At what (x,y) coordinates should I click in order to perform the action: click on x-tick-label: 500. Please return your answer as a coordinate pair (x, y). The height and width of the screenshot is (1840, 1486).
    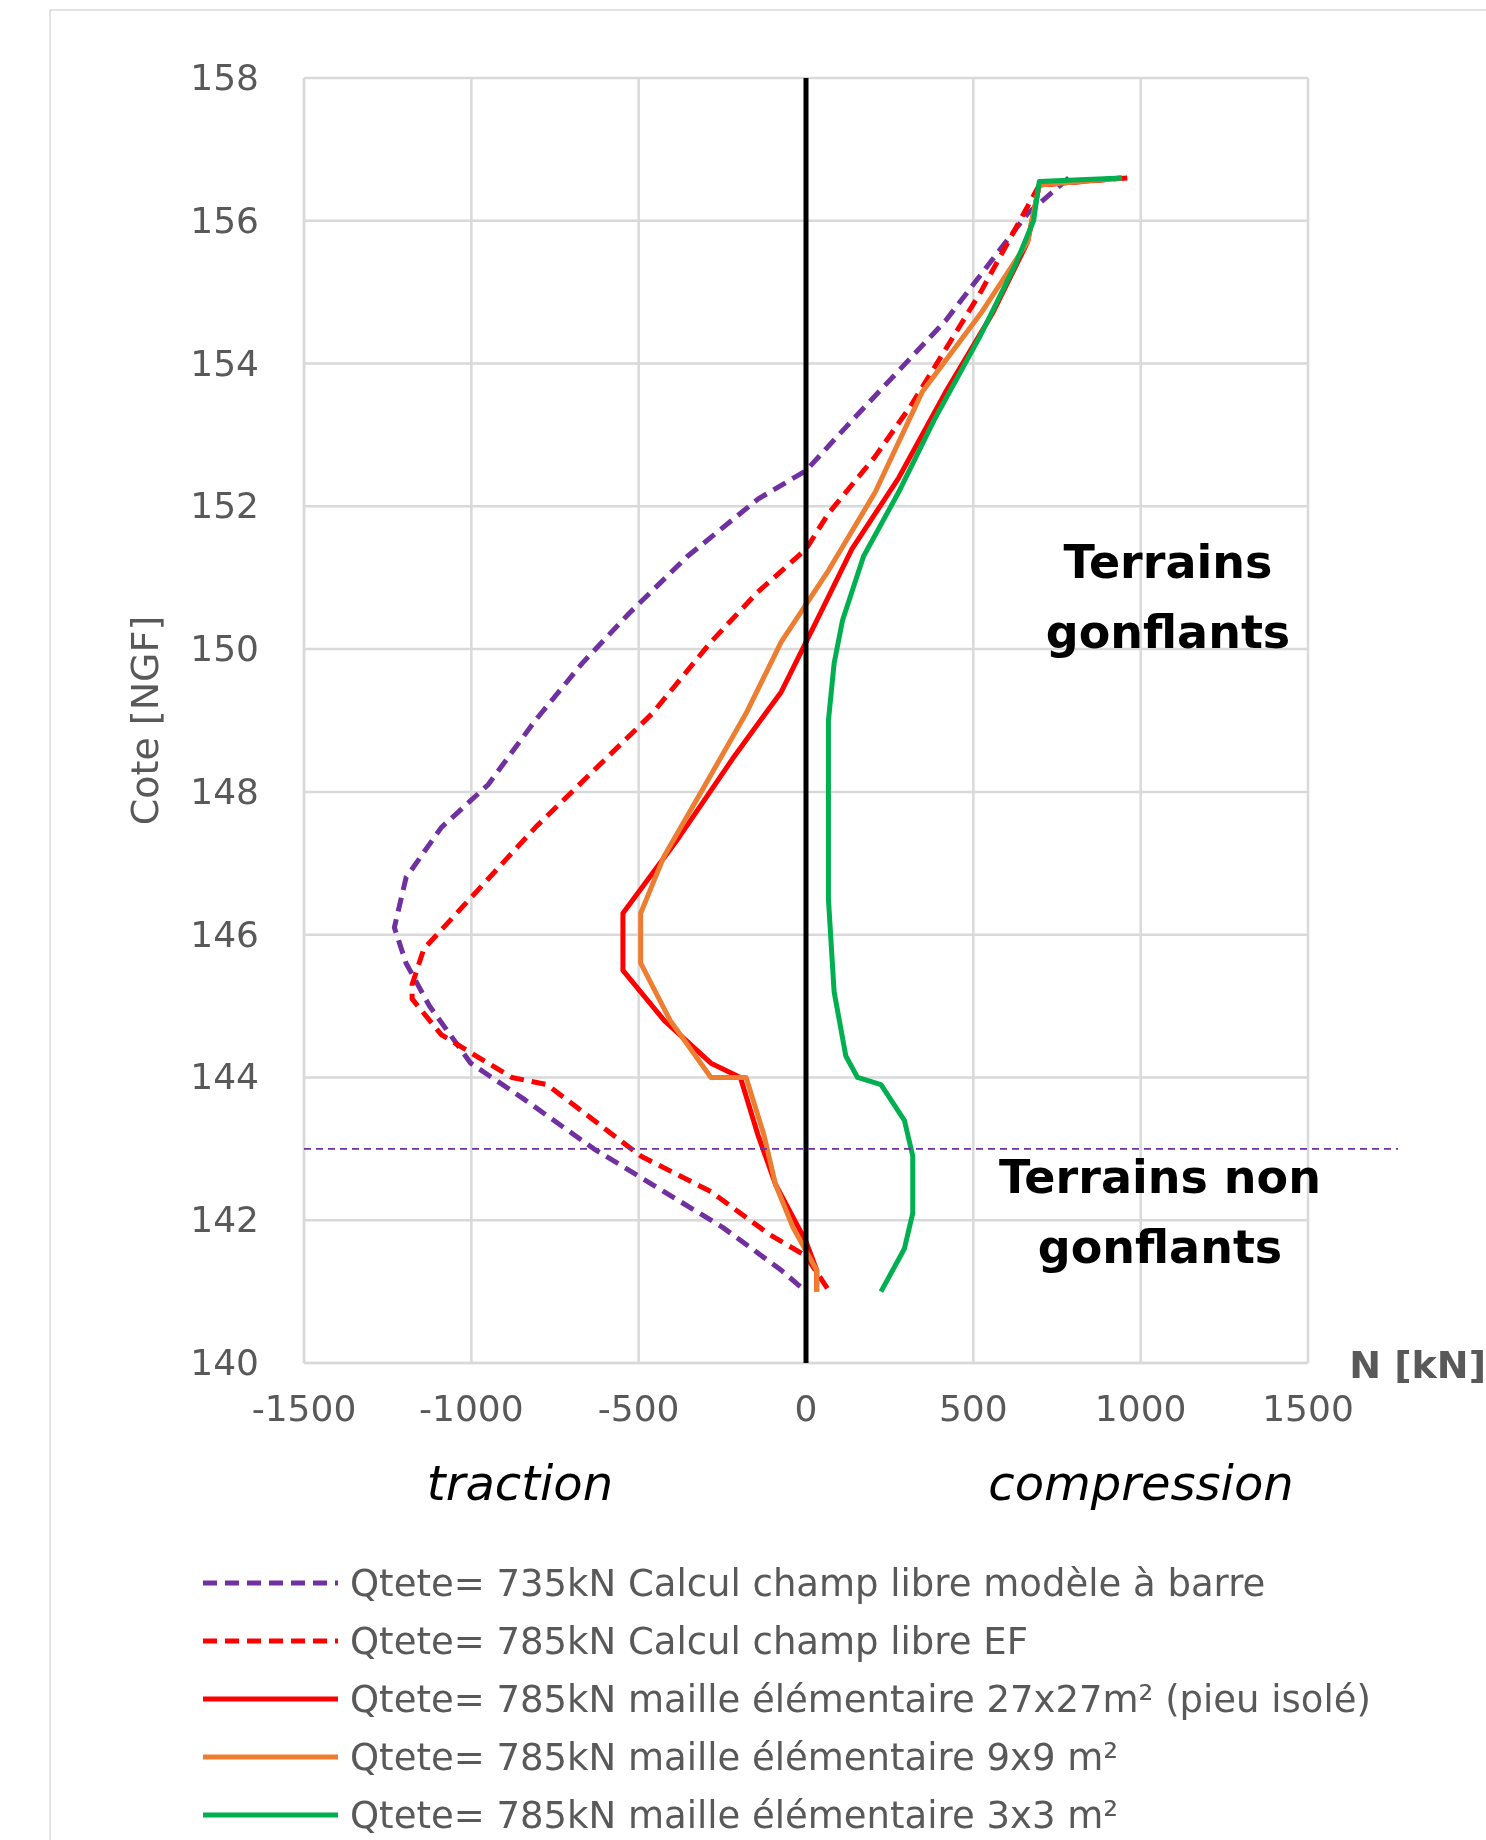
    Looking at the image, I should click on (973, 1408).